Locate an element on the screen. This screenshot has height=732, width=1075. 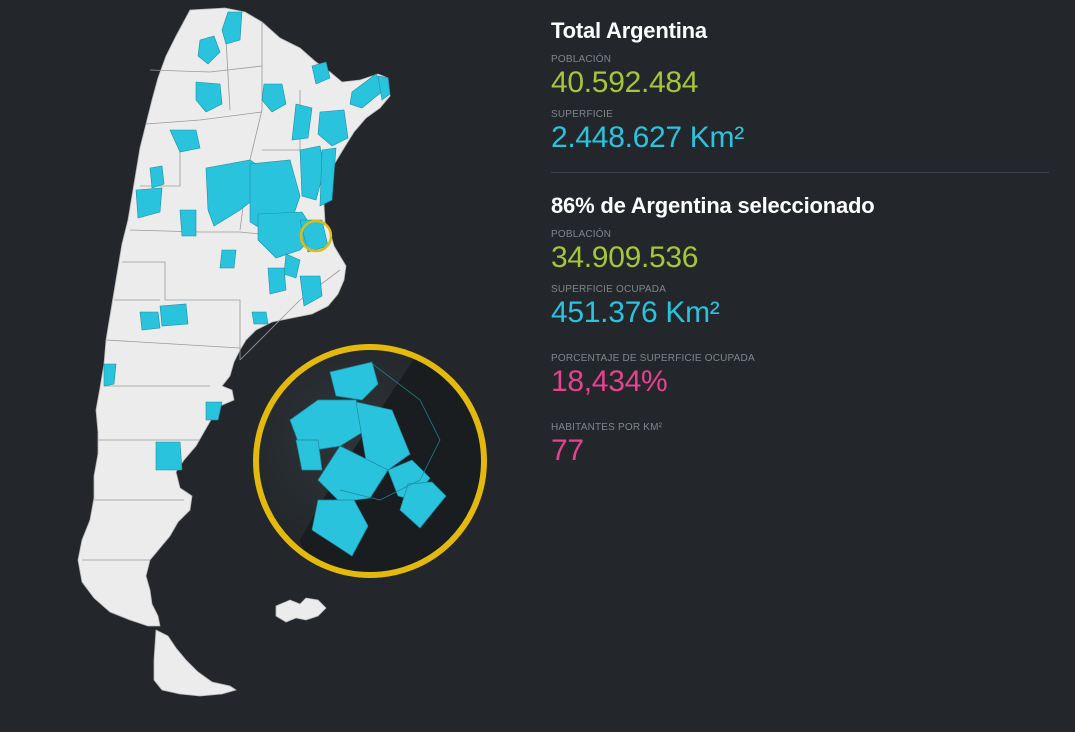
zoom-ring is located at coordinates (370, 461).